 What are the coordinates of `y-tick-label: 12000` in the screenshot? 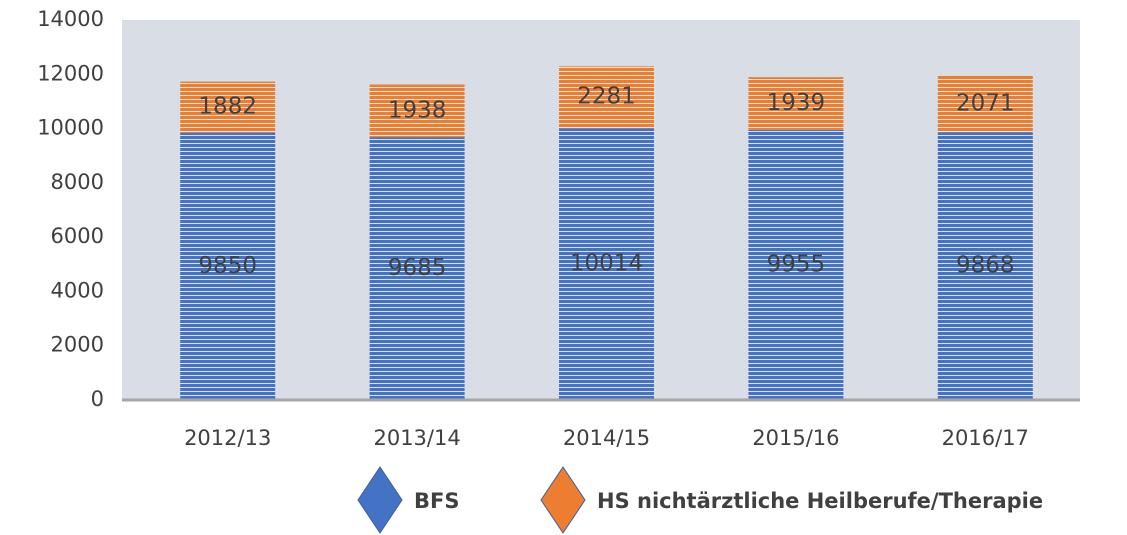 It's located at (70, 73).